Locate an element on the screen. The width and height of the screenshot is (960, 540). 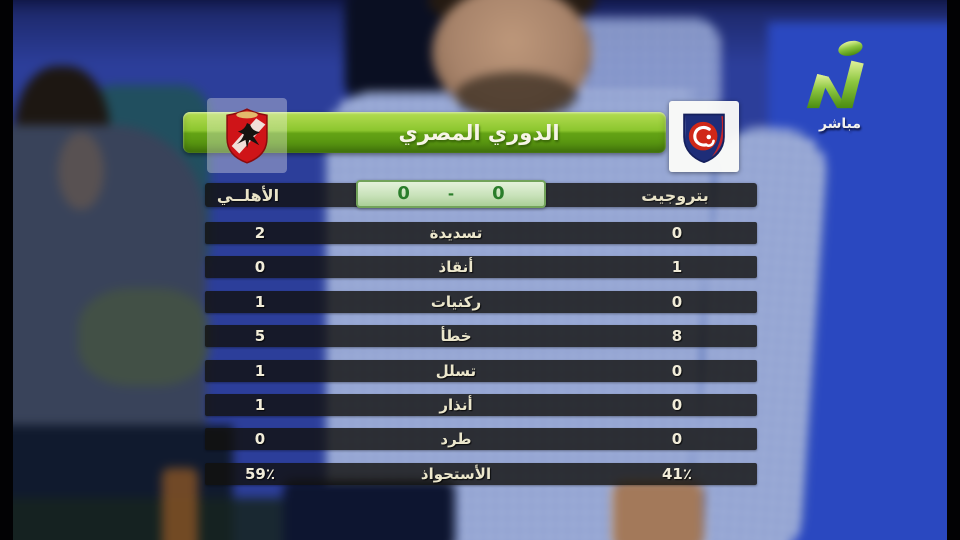
nile-tv-n-icon is located at coordinates (835, 74).